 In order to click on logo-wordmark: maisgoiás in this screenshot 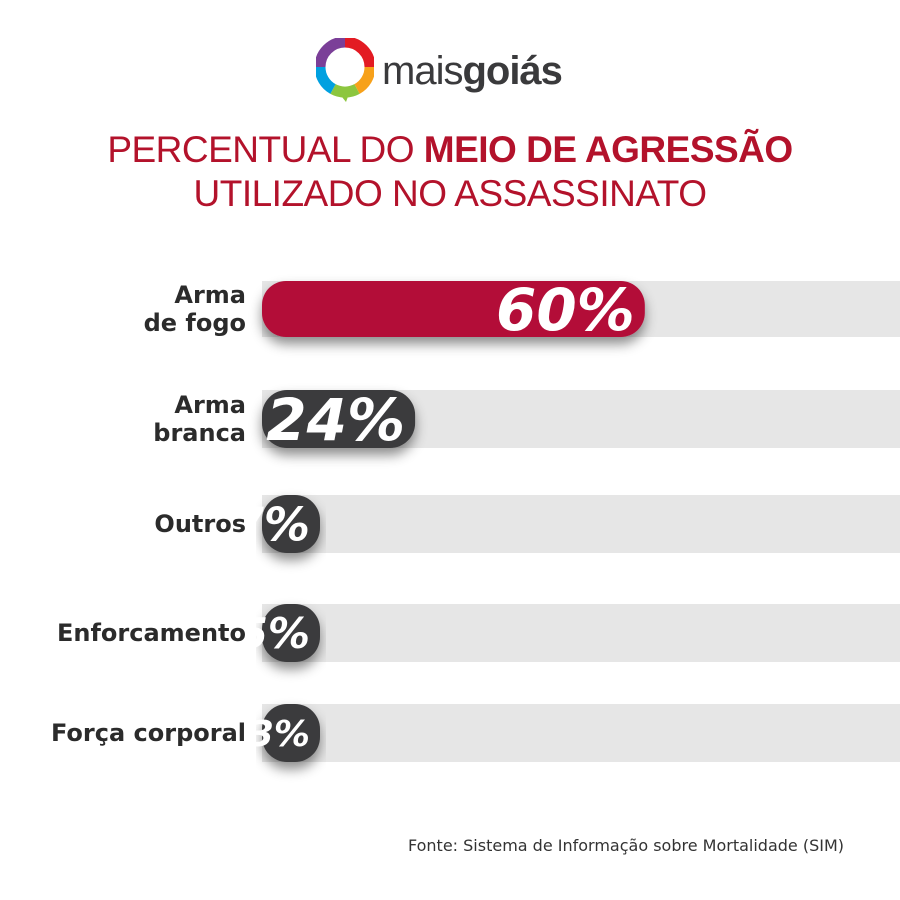, I will do `click(472, 71)`.